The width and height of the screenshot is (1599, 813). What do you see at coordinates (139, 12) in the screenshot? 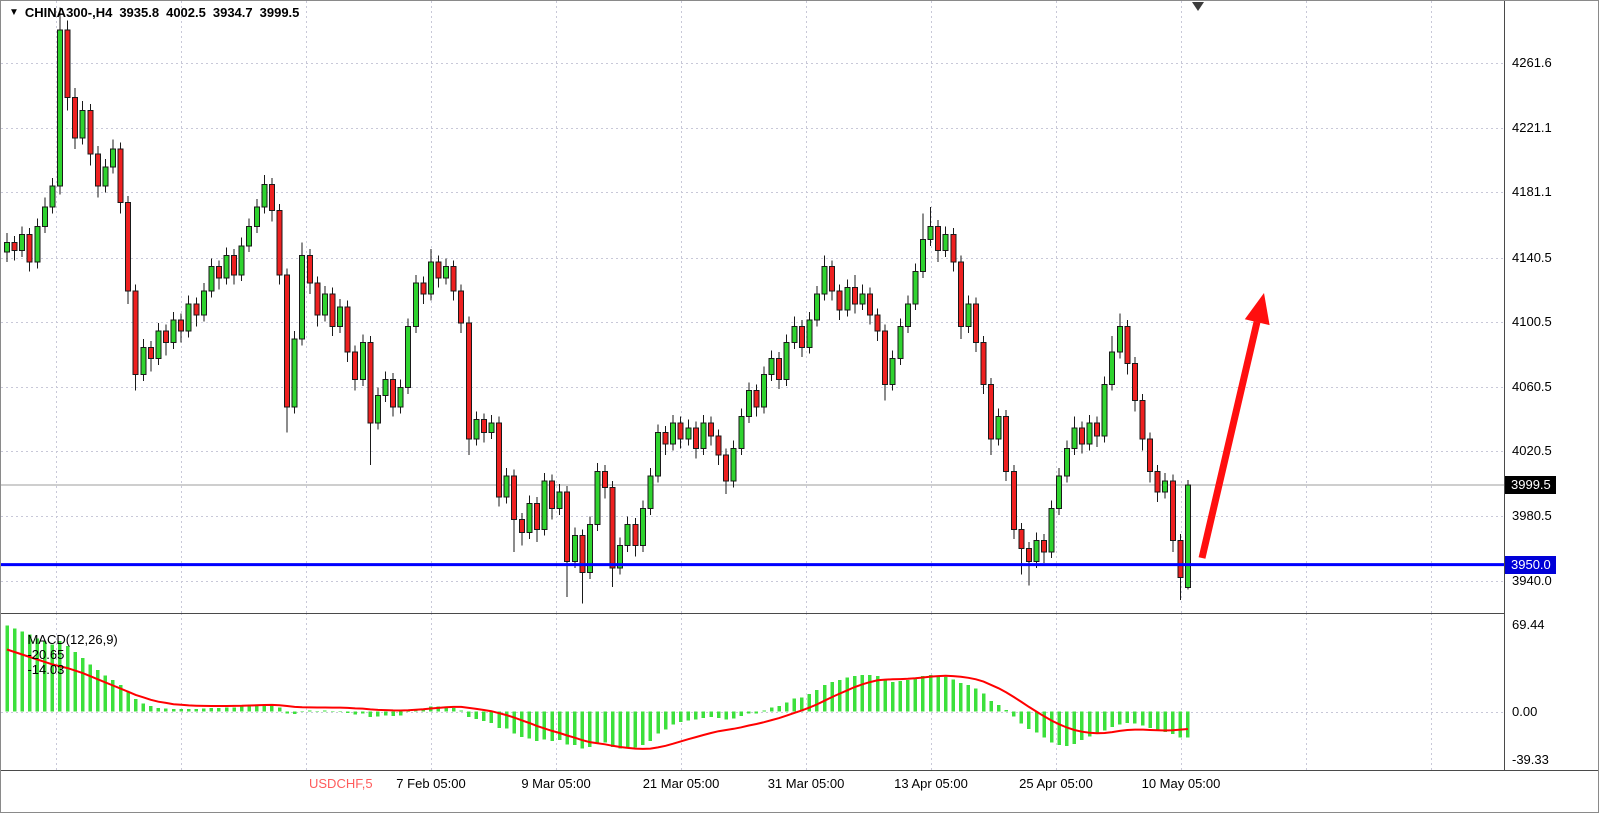
I see `ohlc-open: 3935.8` at bounding box center [139, 12].